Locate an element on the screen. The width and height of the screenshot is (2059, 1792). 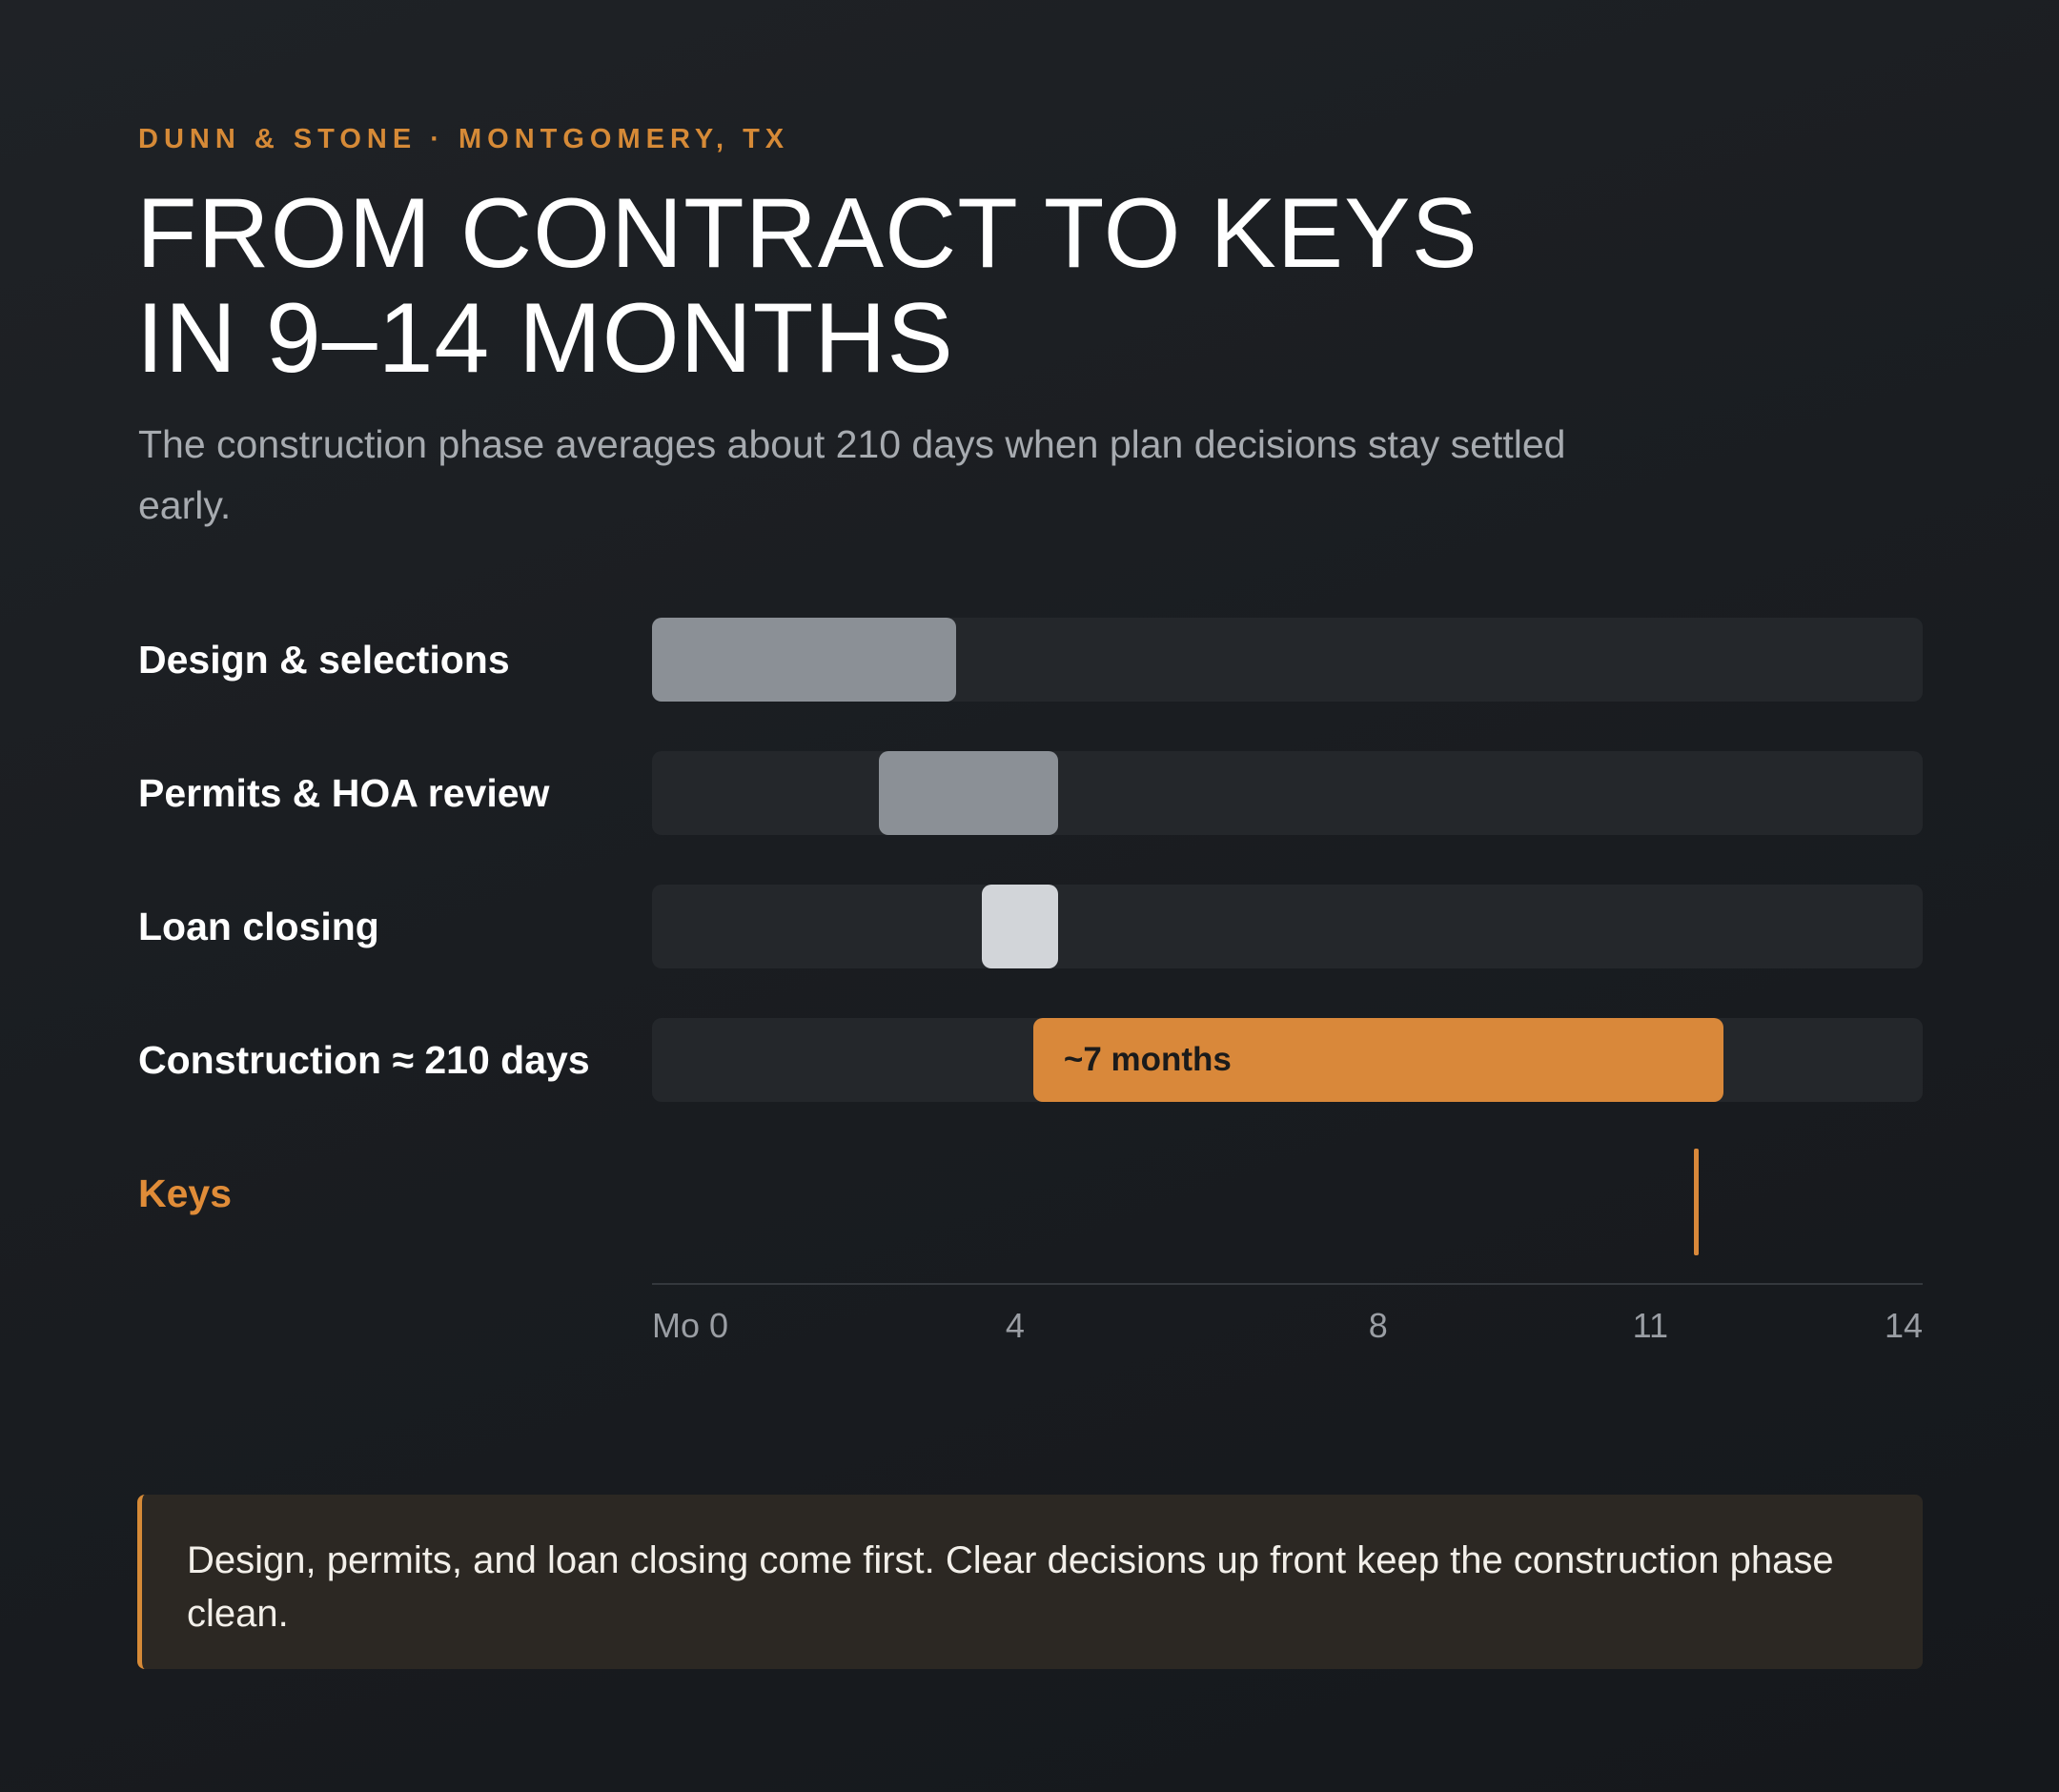
x-tick-label: 14 is located at coordinates (1903, 1325).